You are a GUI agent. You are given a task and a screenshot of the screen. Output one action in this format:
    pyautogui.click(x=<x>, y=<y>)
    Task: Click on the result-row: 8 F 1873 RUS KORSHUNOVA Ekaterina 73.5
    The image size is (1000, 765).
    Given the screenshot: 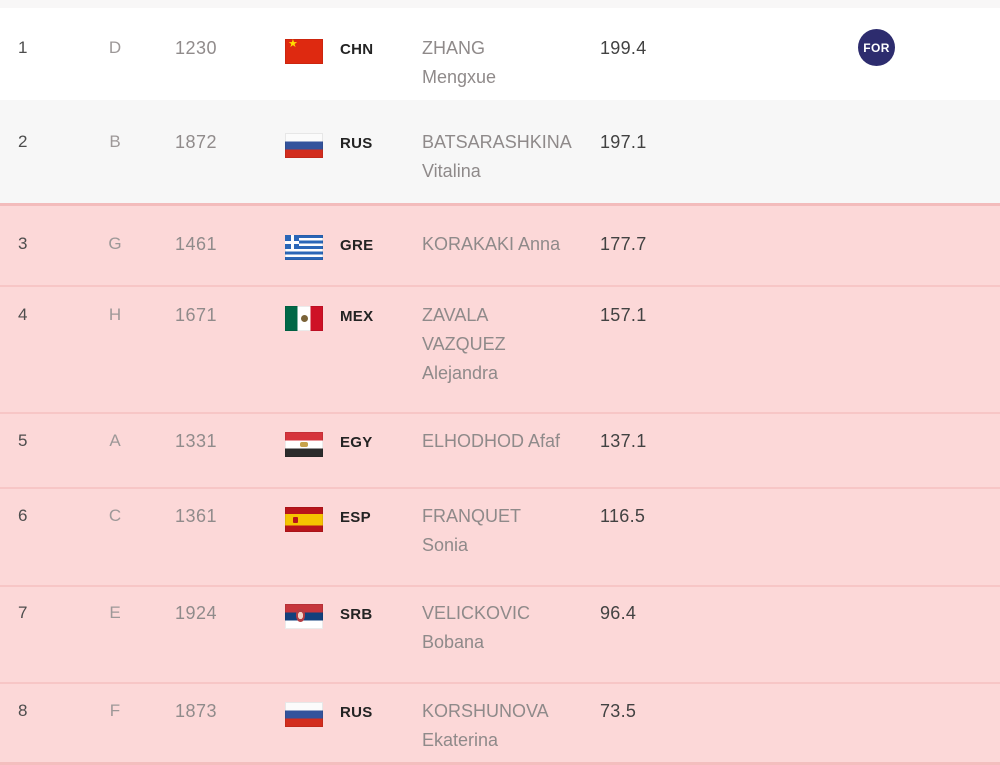 What is the action you would take?
    pyautogui.click(x=500, y=723)
    